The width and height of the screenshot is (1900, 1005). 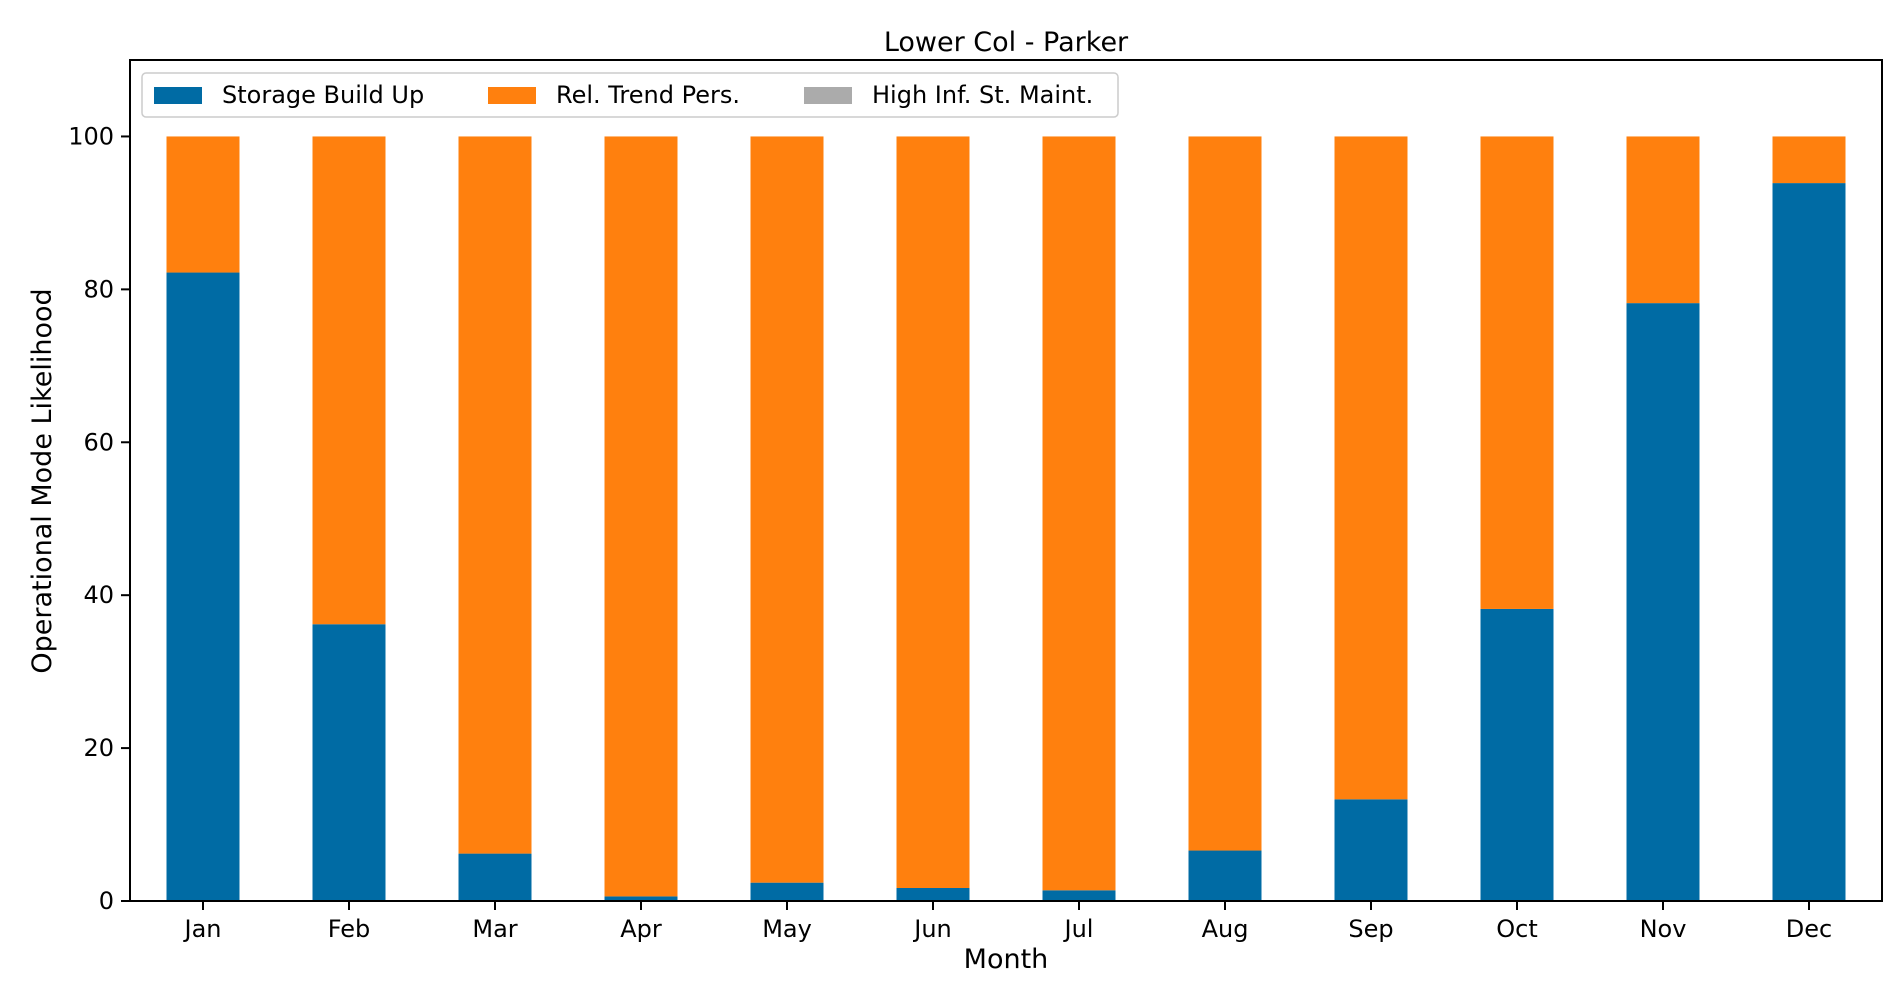 What do you see at coordinates (1006, 959) in the screenshot?
I see `x-axis-label: Month` at bounding box center [1006, 959].